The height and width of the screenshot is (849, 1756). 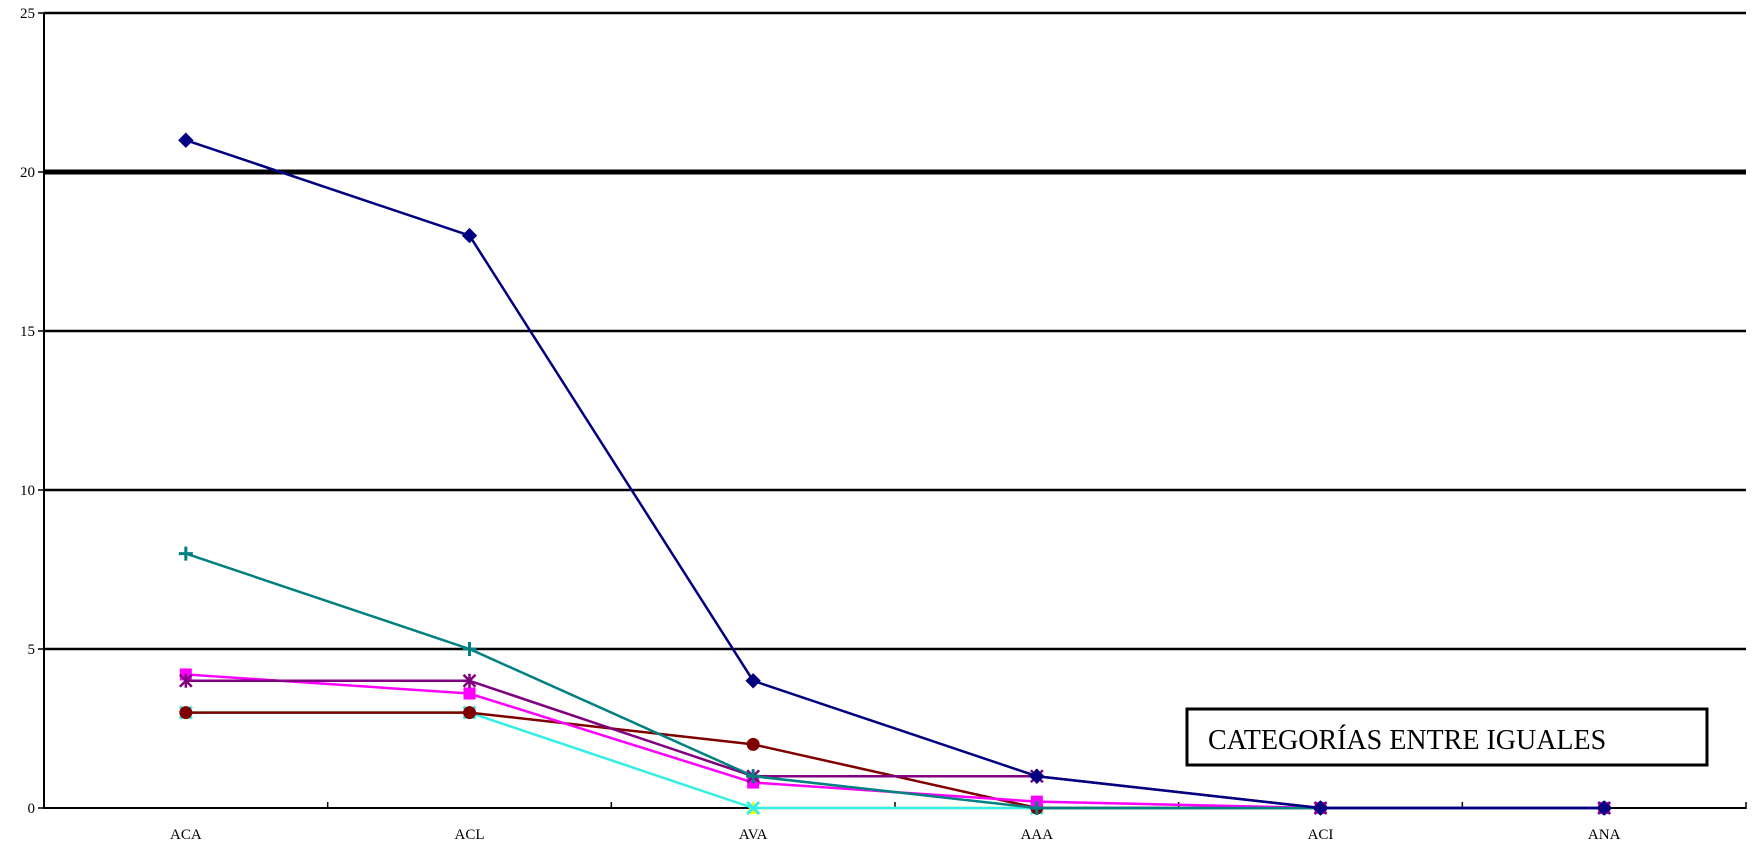 I want to click on annotation-frame, so click(x=1447, y=737).